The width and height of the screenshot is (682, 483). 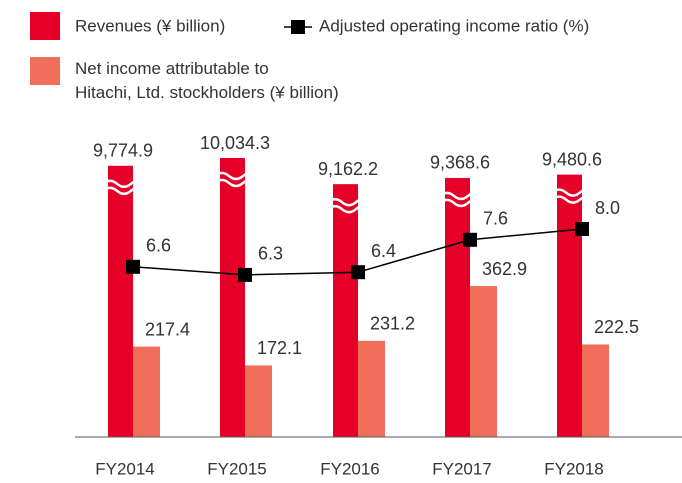 What do you see at coordinates (348, 169) in the screenshot?
I see `data-label: 9,162.2` at bounding box center [348, 169].